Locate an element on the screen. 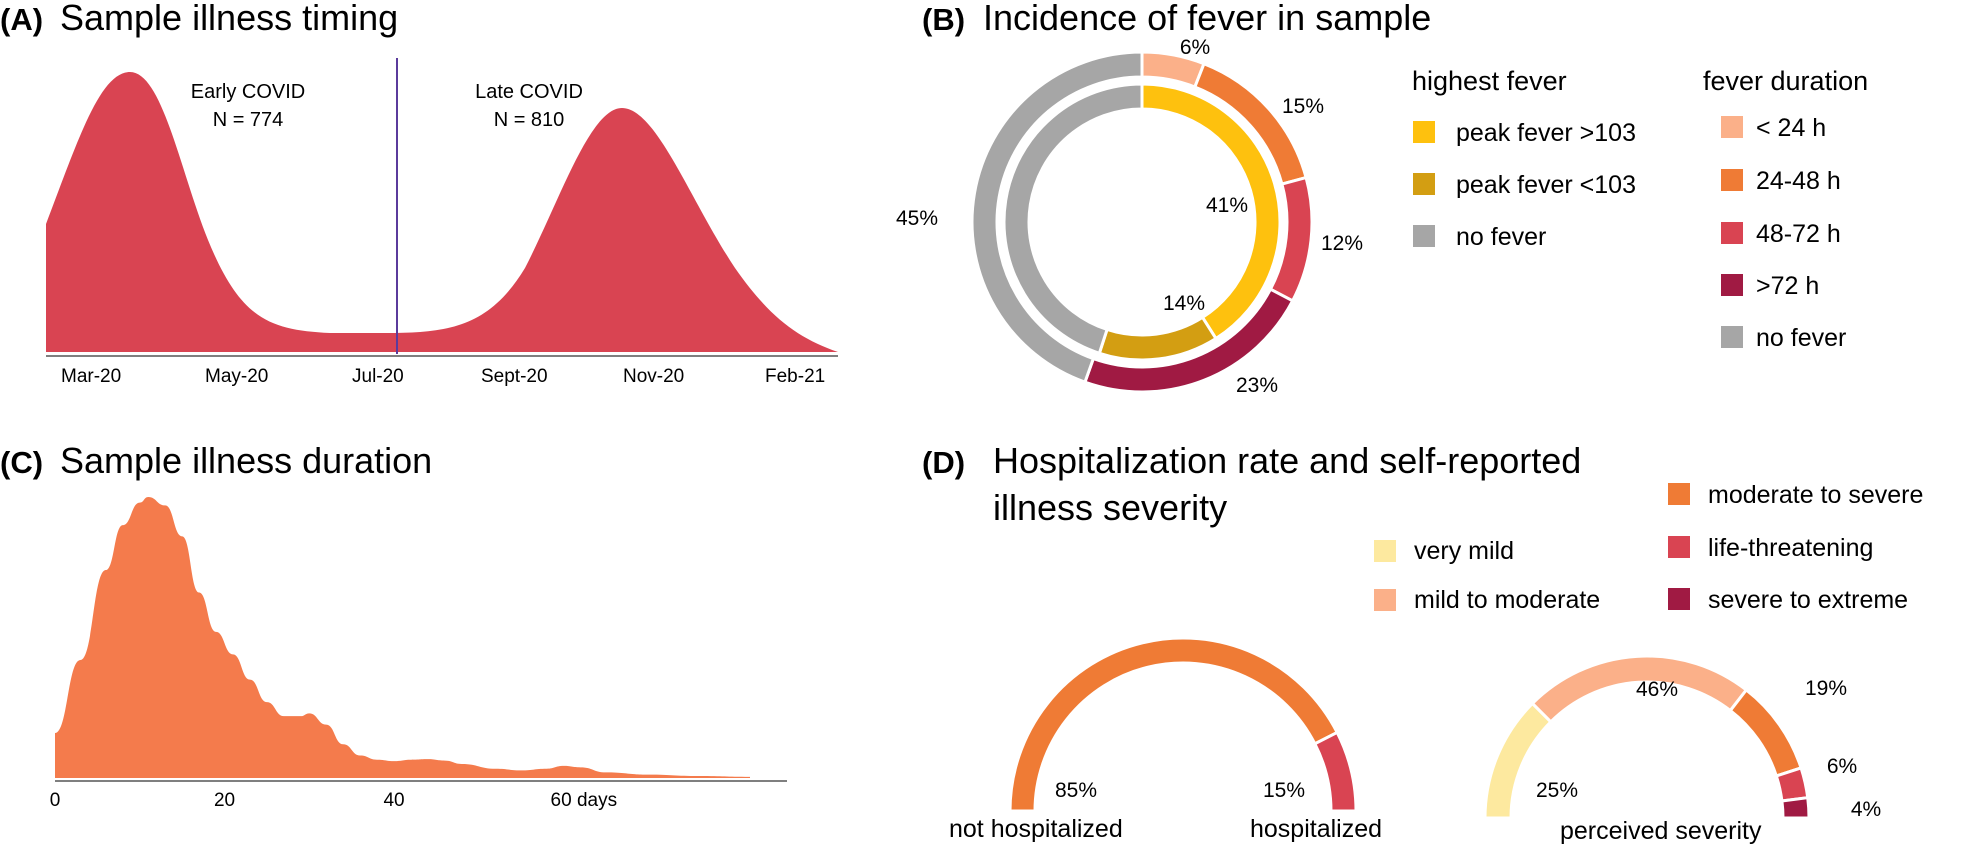 Image resolution: width=1968 pixels, height=845 pixels. legend-label: >72 h is located at coordinates (1787, 286).